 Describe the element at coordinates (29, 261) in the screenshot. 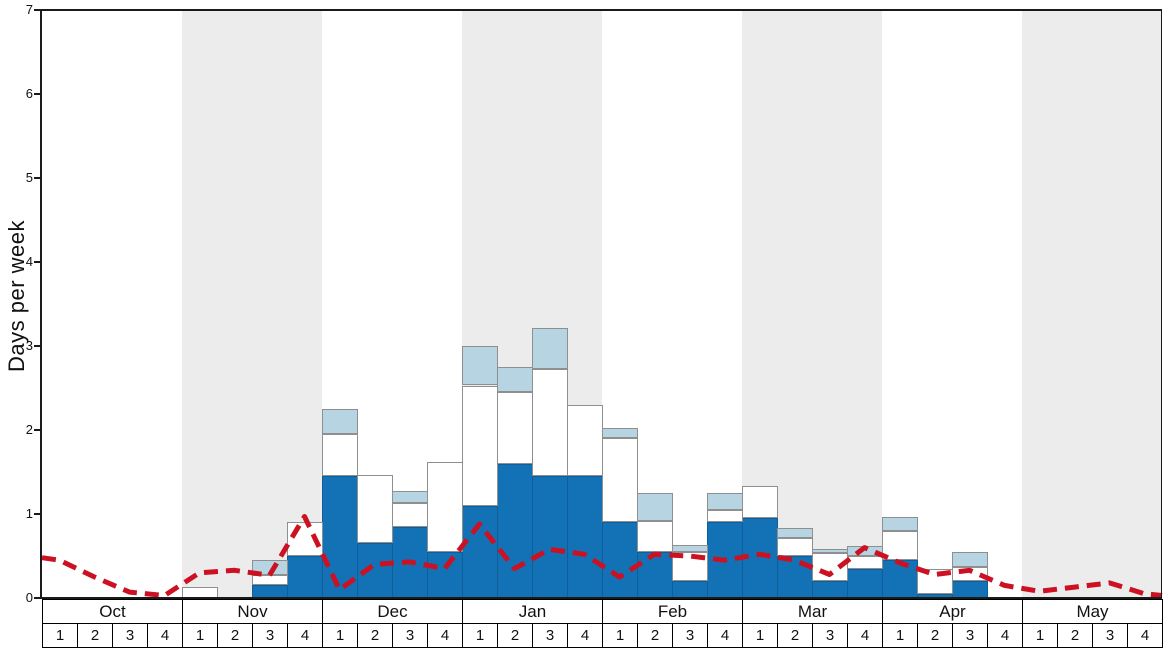

I see `y-tick-label: 4` at that location.